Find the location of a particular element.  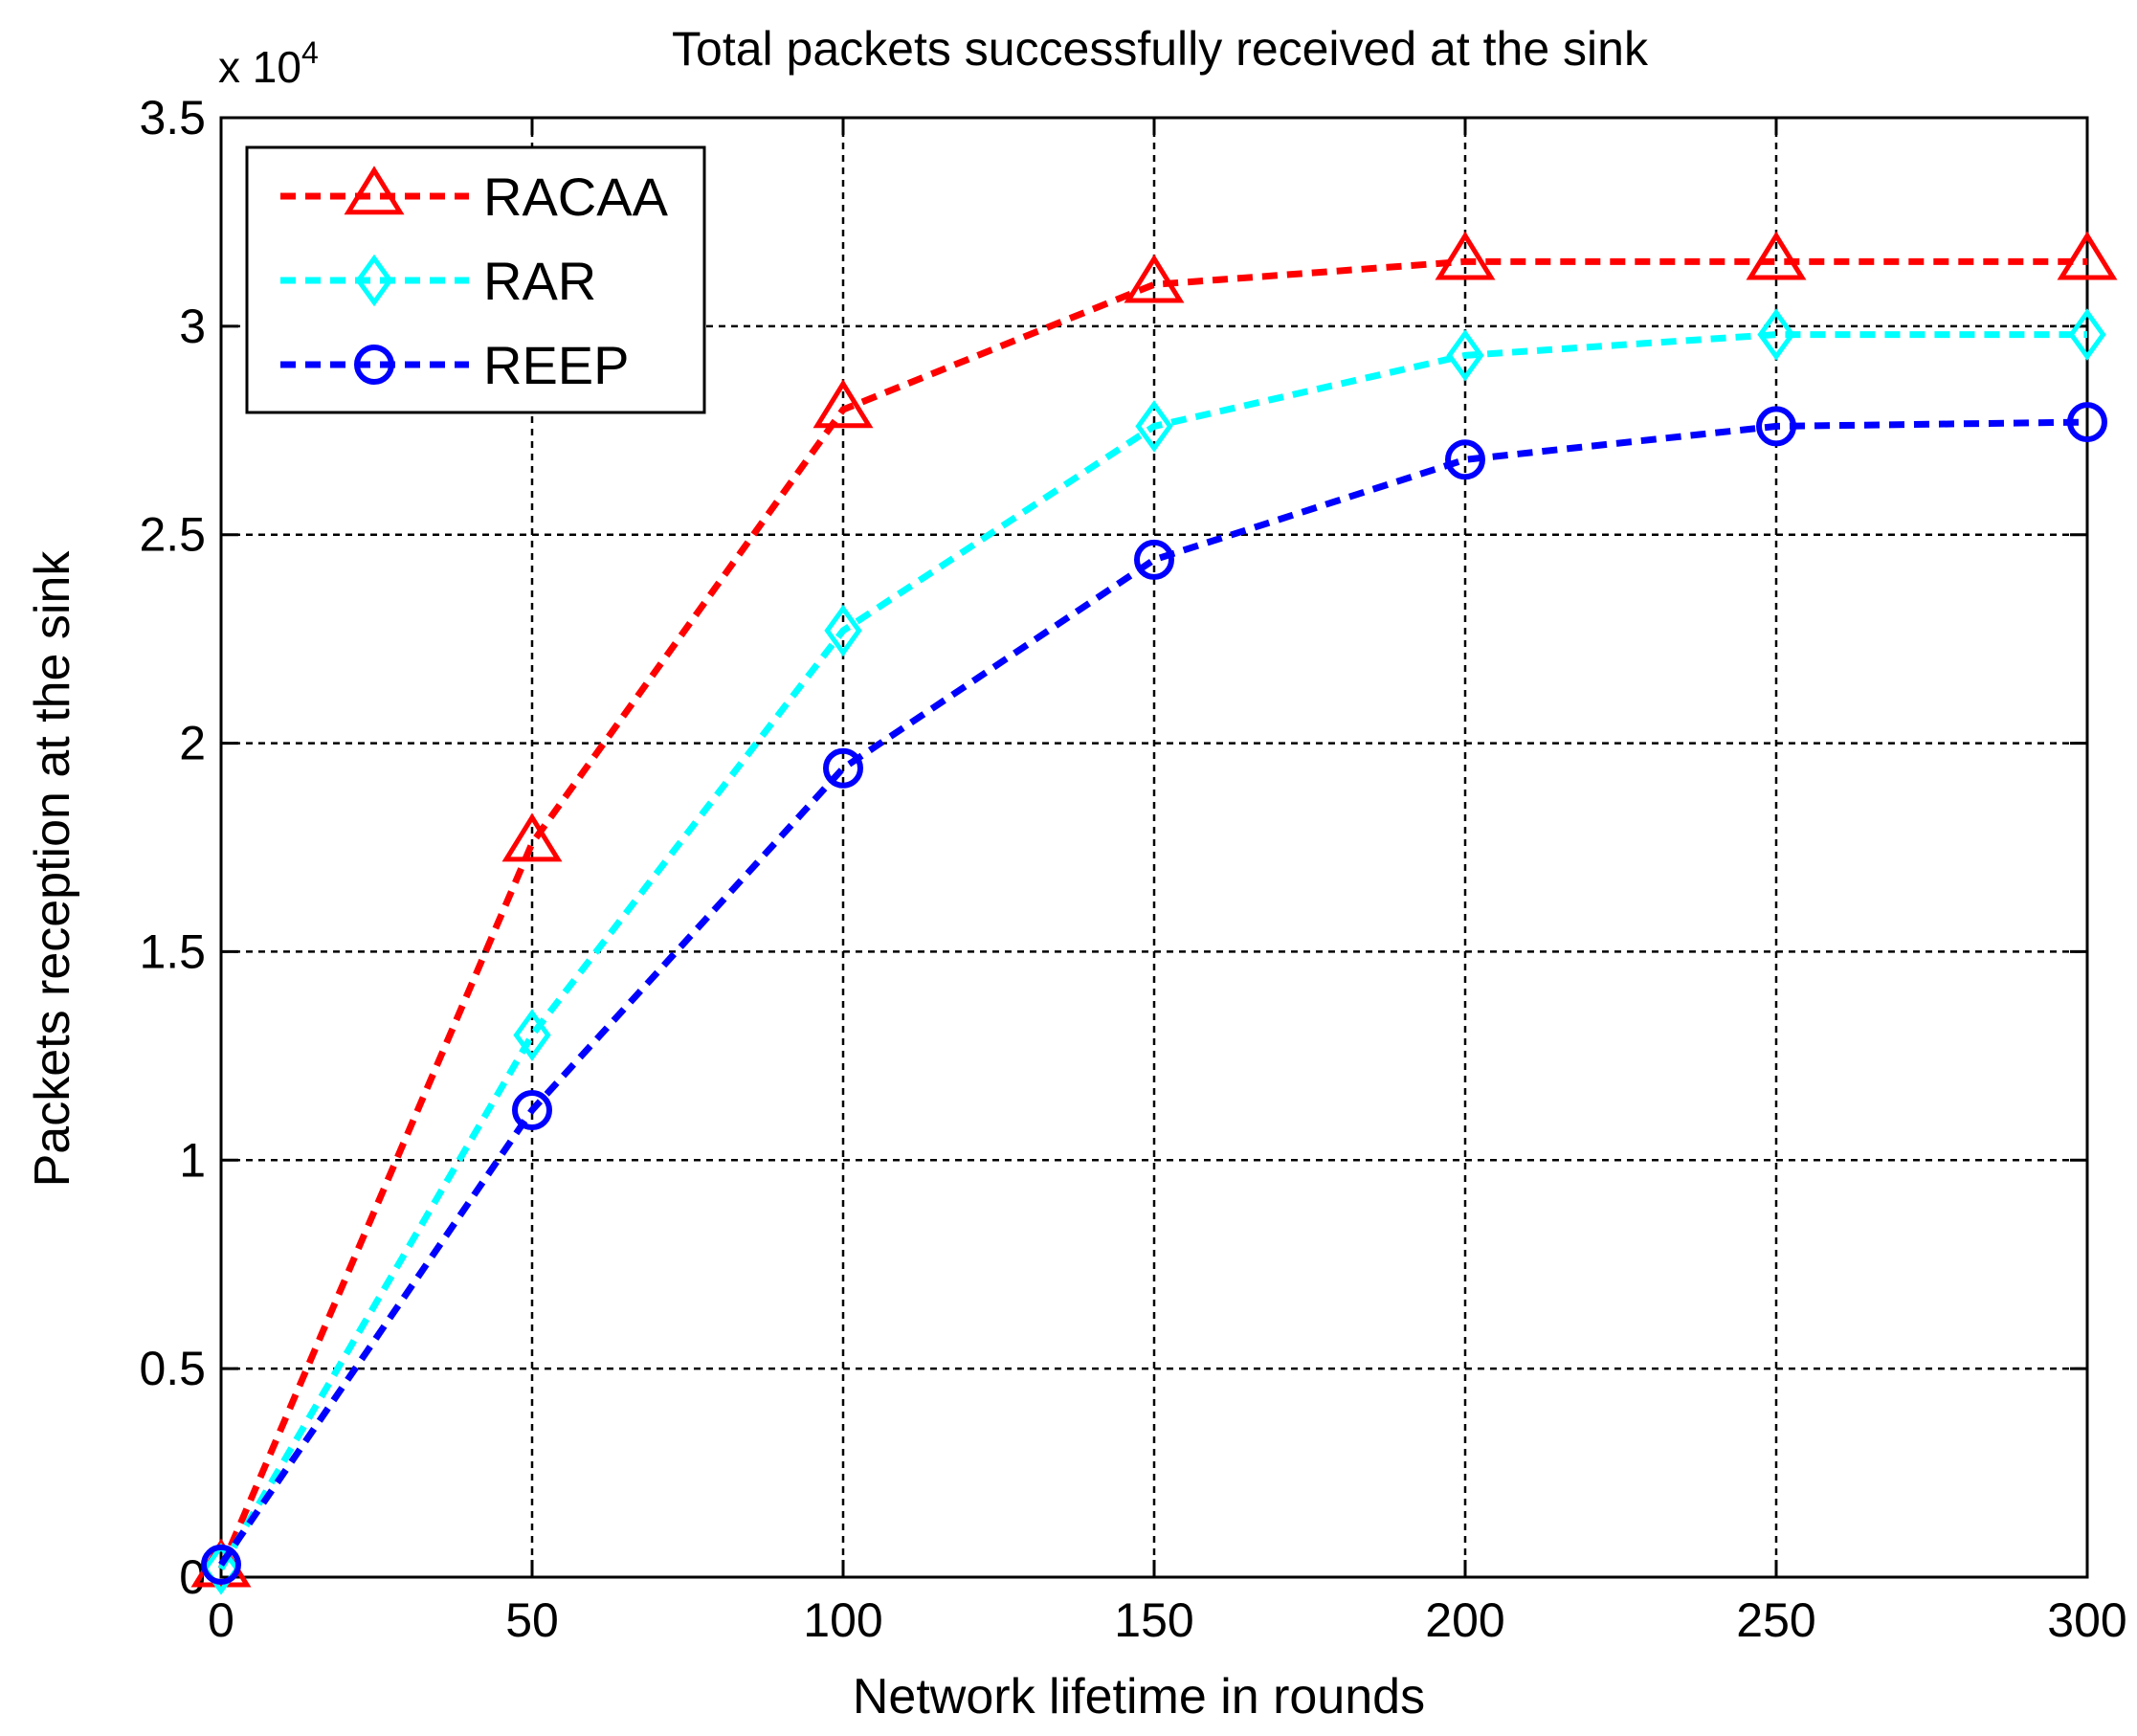

x-axis-title: Network lifetime in rounds is located at coordinates (1139, 1697).